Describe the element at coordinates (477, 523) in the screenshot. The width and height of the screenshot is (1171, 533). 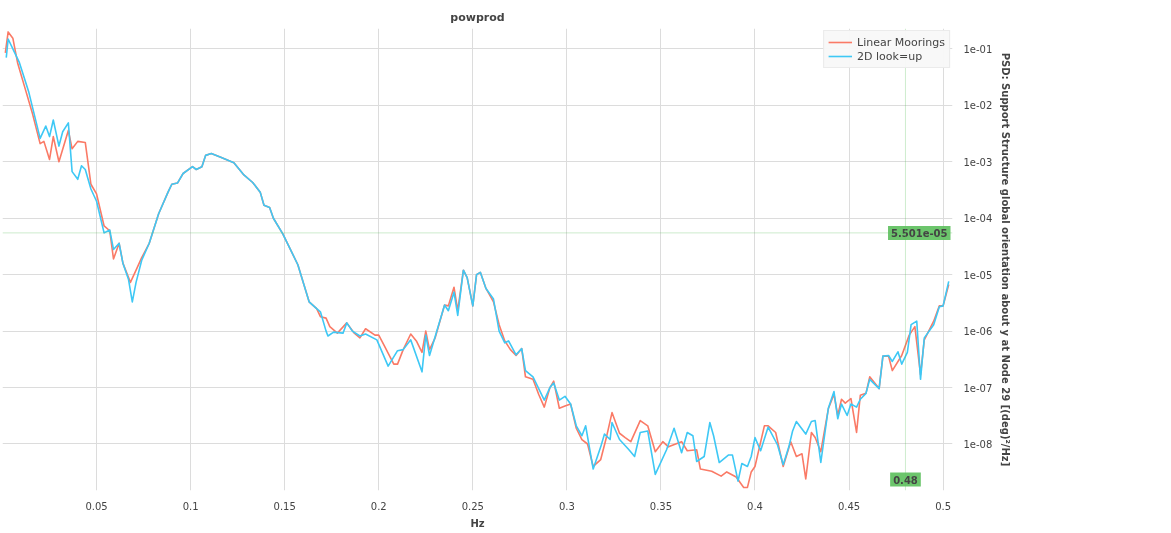
I see `x-axis-title: Hz` at that location.